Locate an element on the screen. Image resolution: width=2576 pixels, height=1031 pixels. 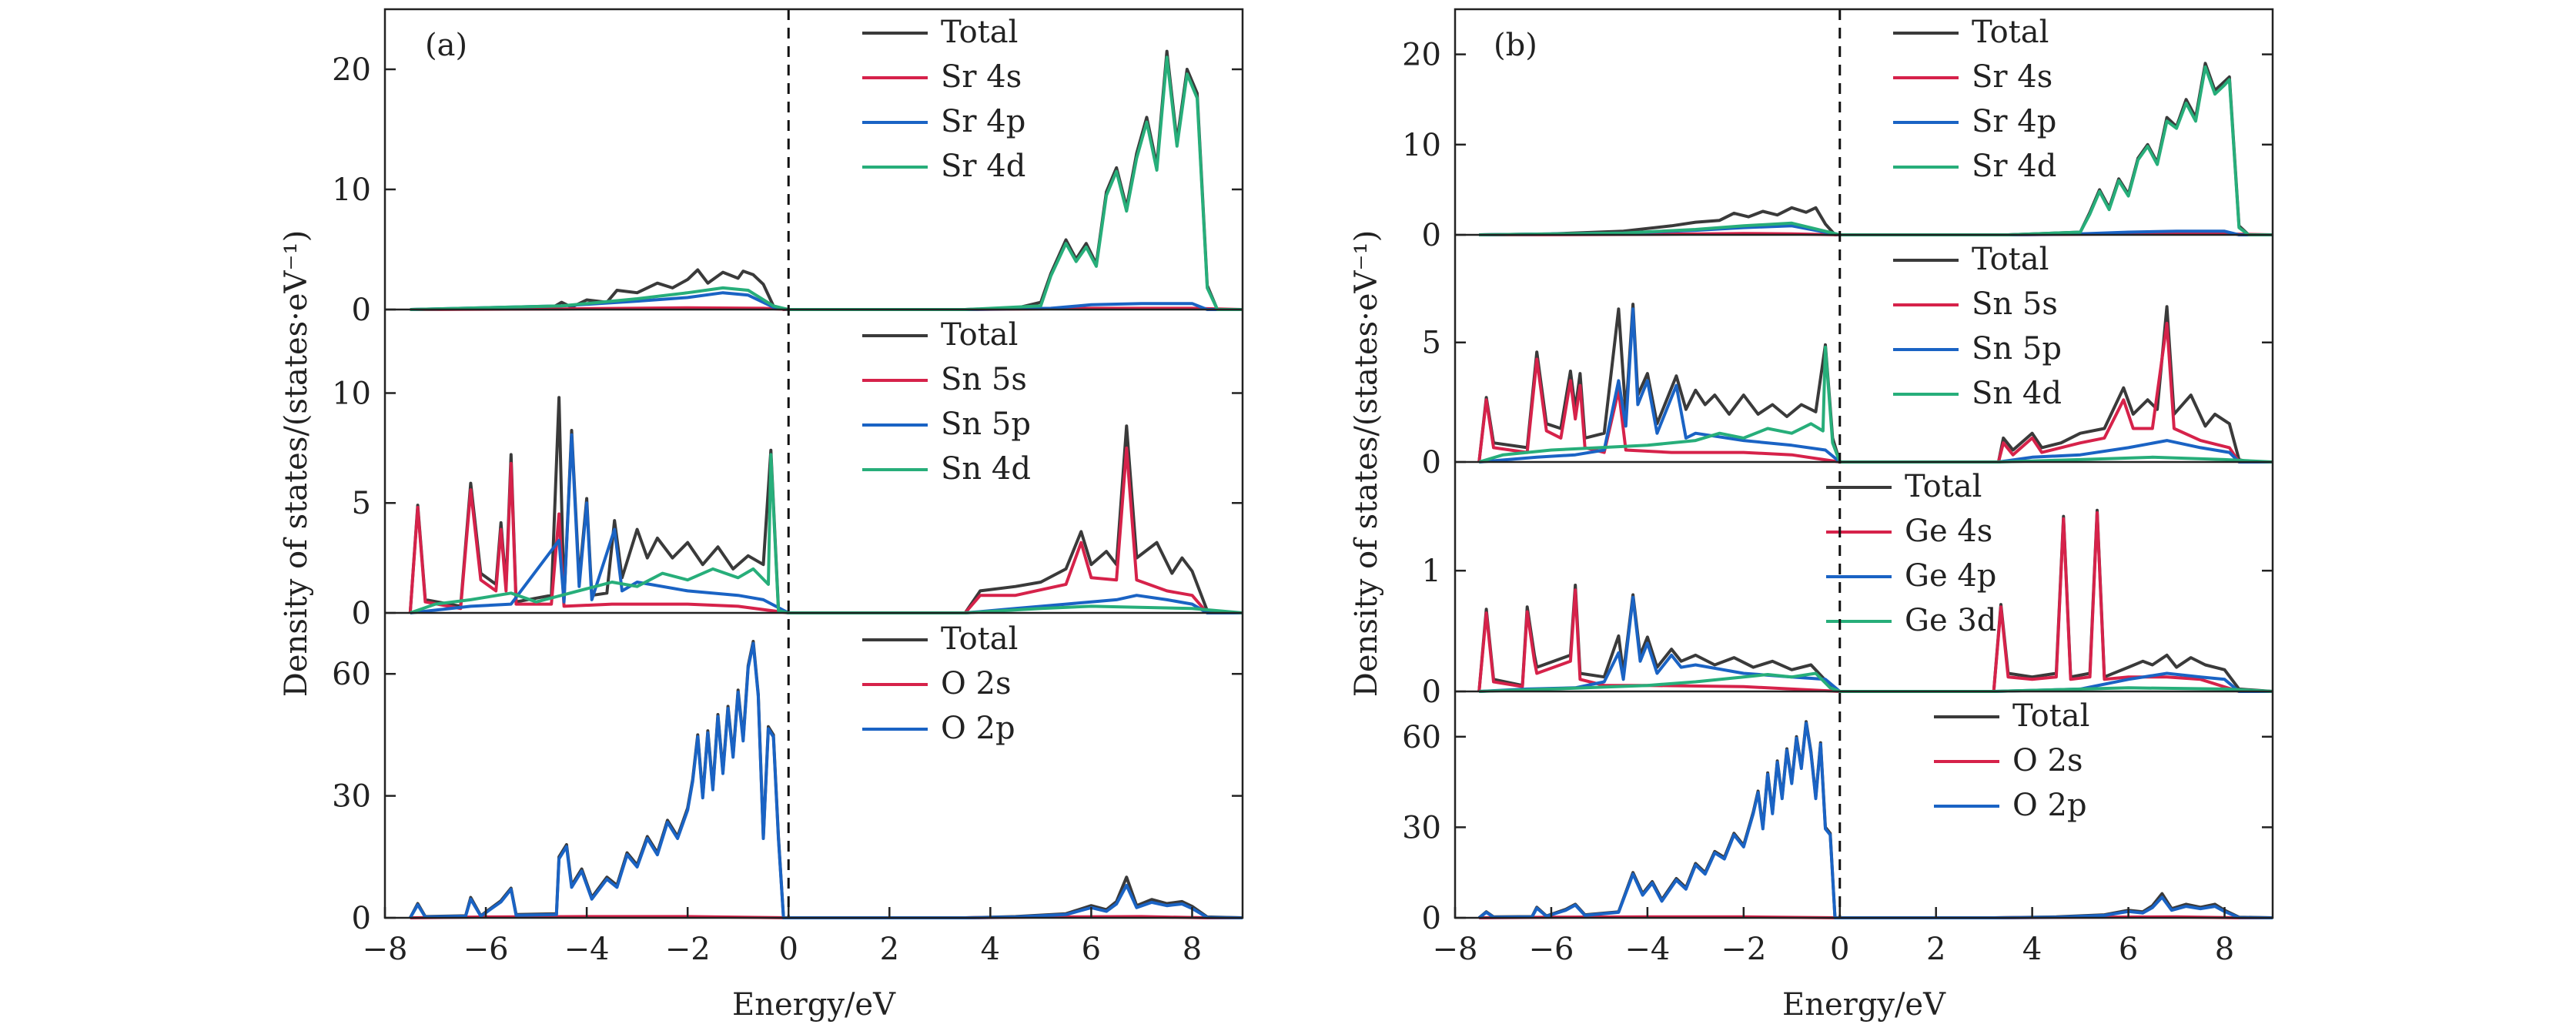
series-ge-3d is located at coordinates (1876, 682).